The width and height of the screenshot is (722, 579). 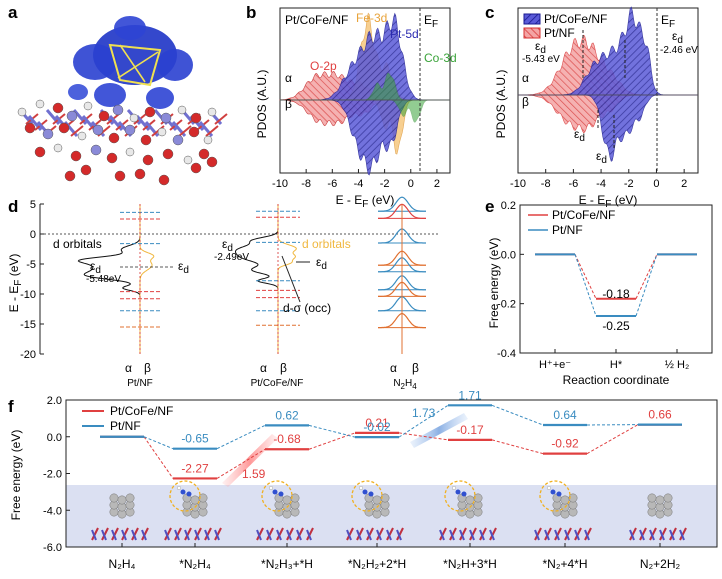 What do you see at coordinates (365, 201) in the screenshot?
I see `panel-b-xlabel: E - EF (eV)` at bounding box center [365, 201].